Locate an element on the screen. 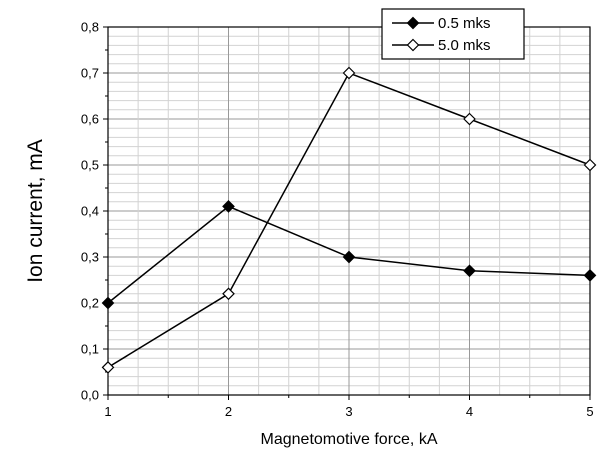 The width and height of the screenshot is (602, 456). y-tick-label: 0,6 is located at coordinates (90, 119).